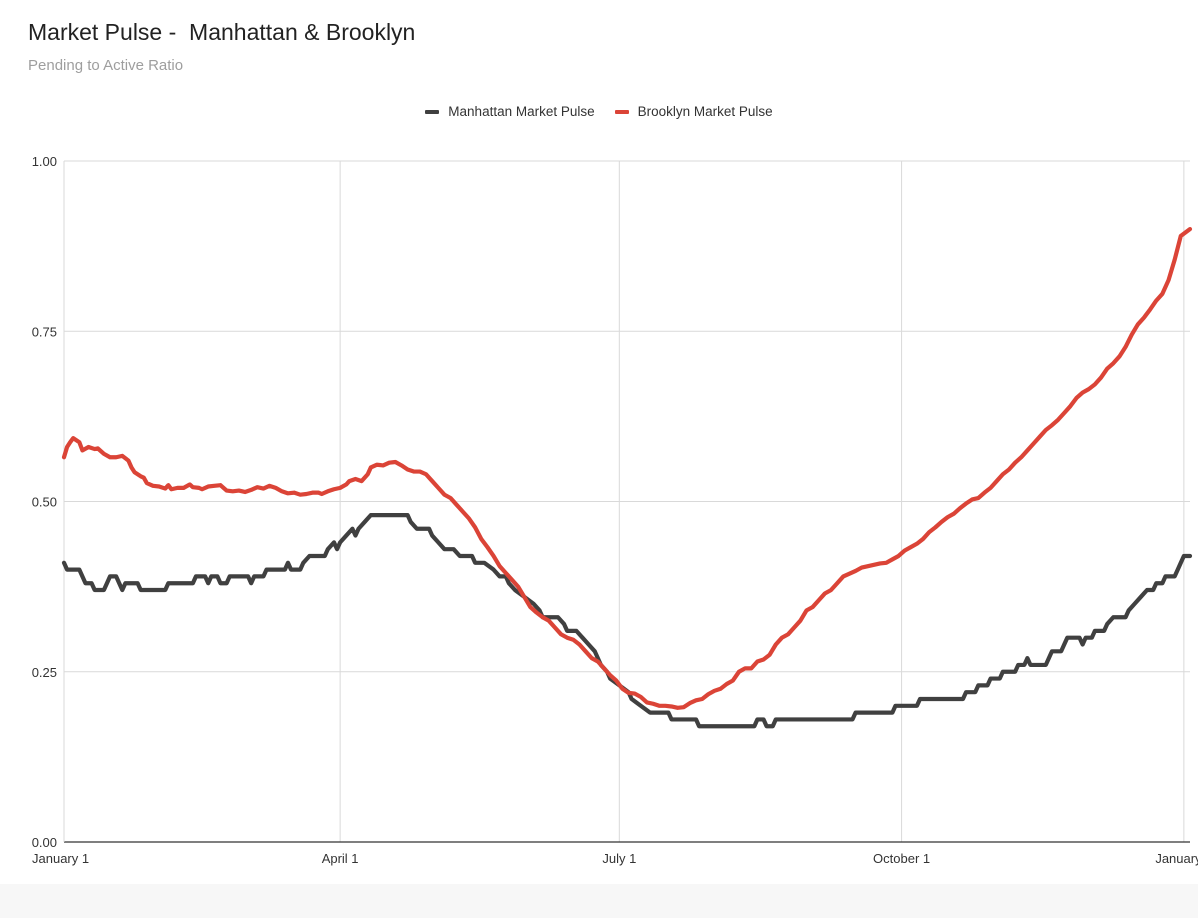  I want to click on legend-item-brooklyn: Brooklyn Market Pulse, so click(693, 111).